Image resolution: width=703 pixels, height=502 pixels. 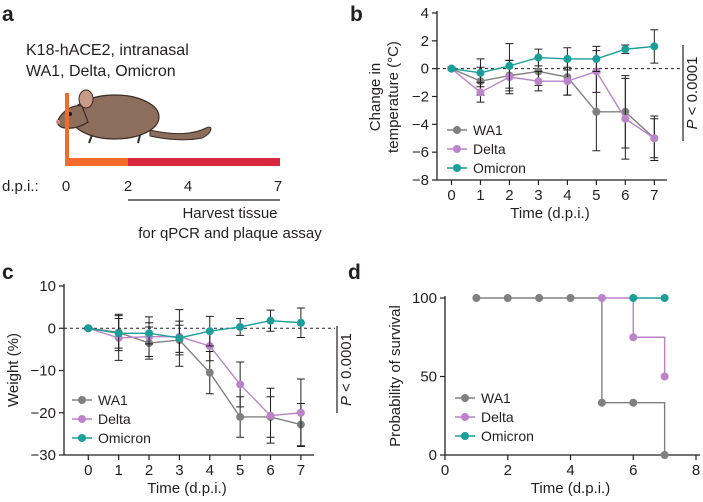 What do you see at coordinates (179, 470) in the screenshot?
I see `weight-x-tick-label-3: 3` at bounding box center [179, 470].